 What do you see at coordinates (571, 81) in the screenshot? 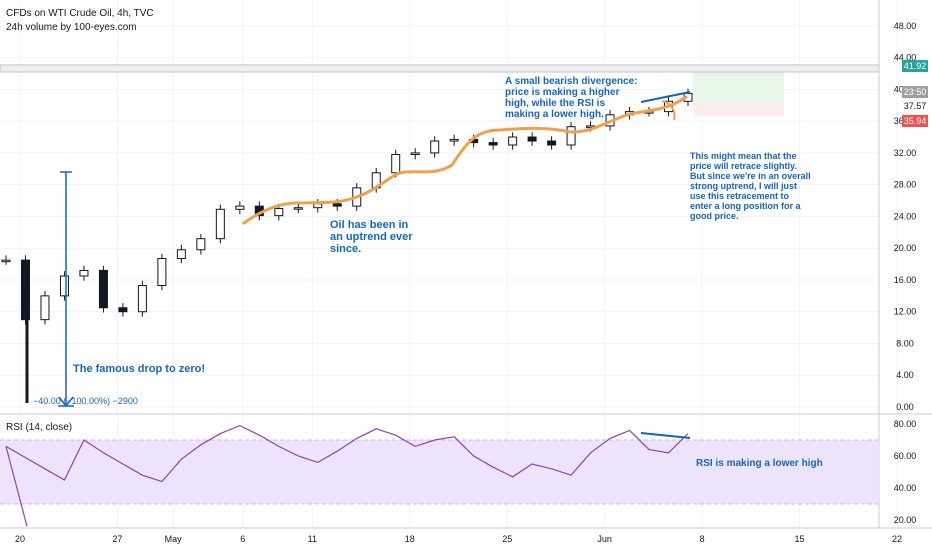
I see `divergence-note-line: A small bearish divergence:` at bounding box center [571, 81].